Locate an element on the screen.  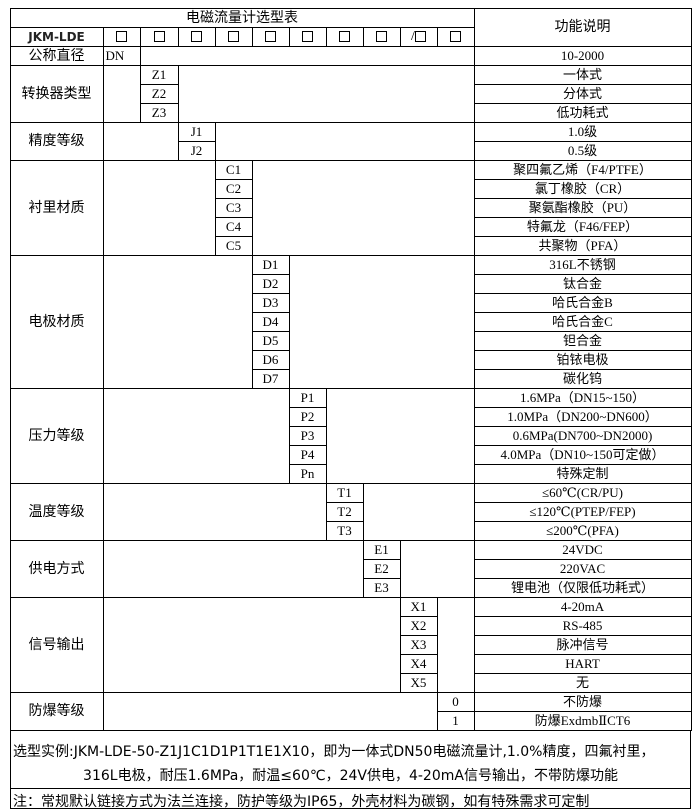
option-description: 钽合金 is located at coordinates (582, 340).